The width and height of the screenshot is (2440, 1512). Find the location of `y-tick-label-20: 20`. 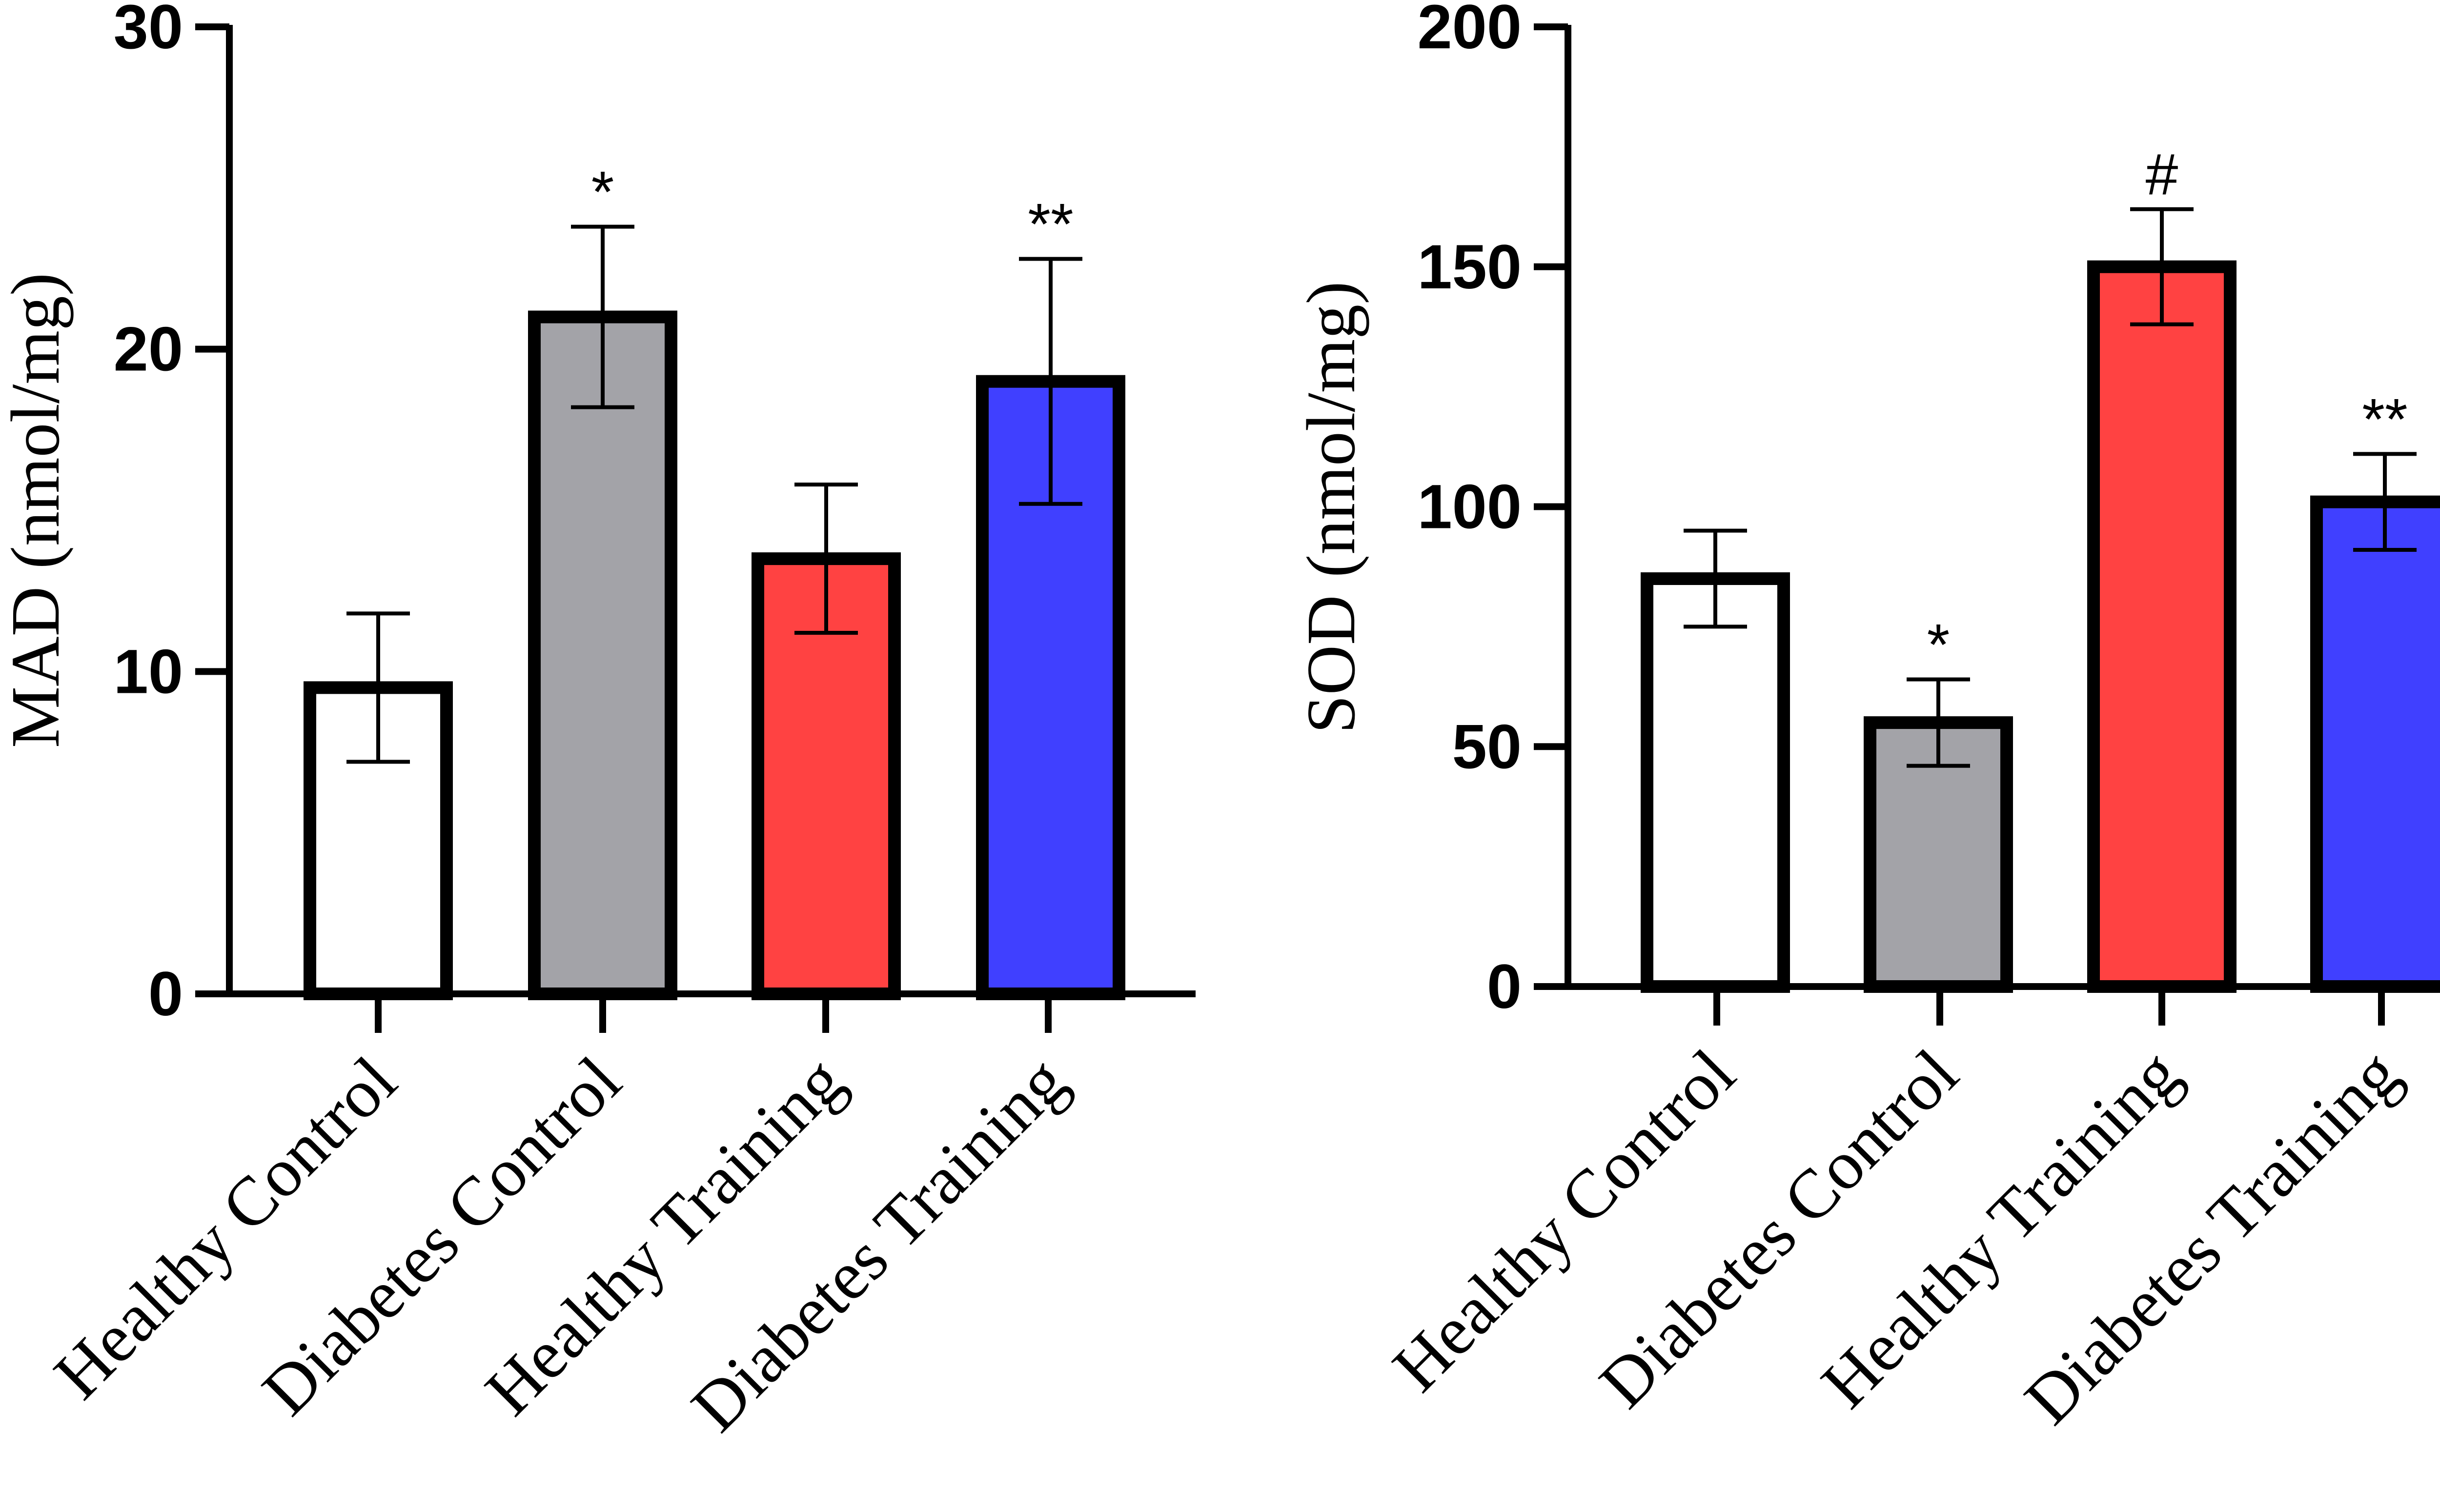

y-tick-label-20: 20 is located at coordinates (148, 349).